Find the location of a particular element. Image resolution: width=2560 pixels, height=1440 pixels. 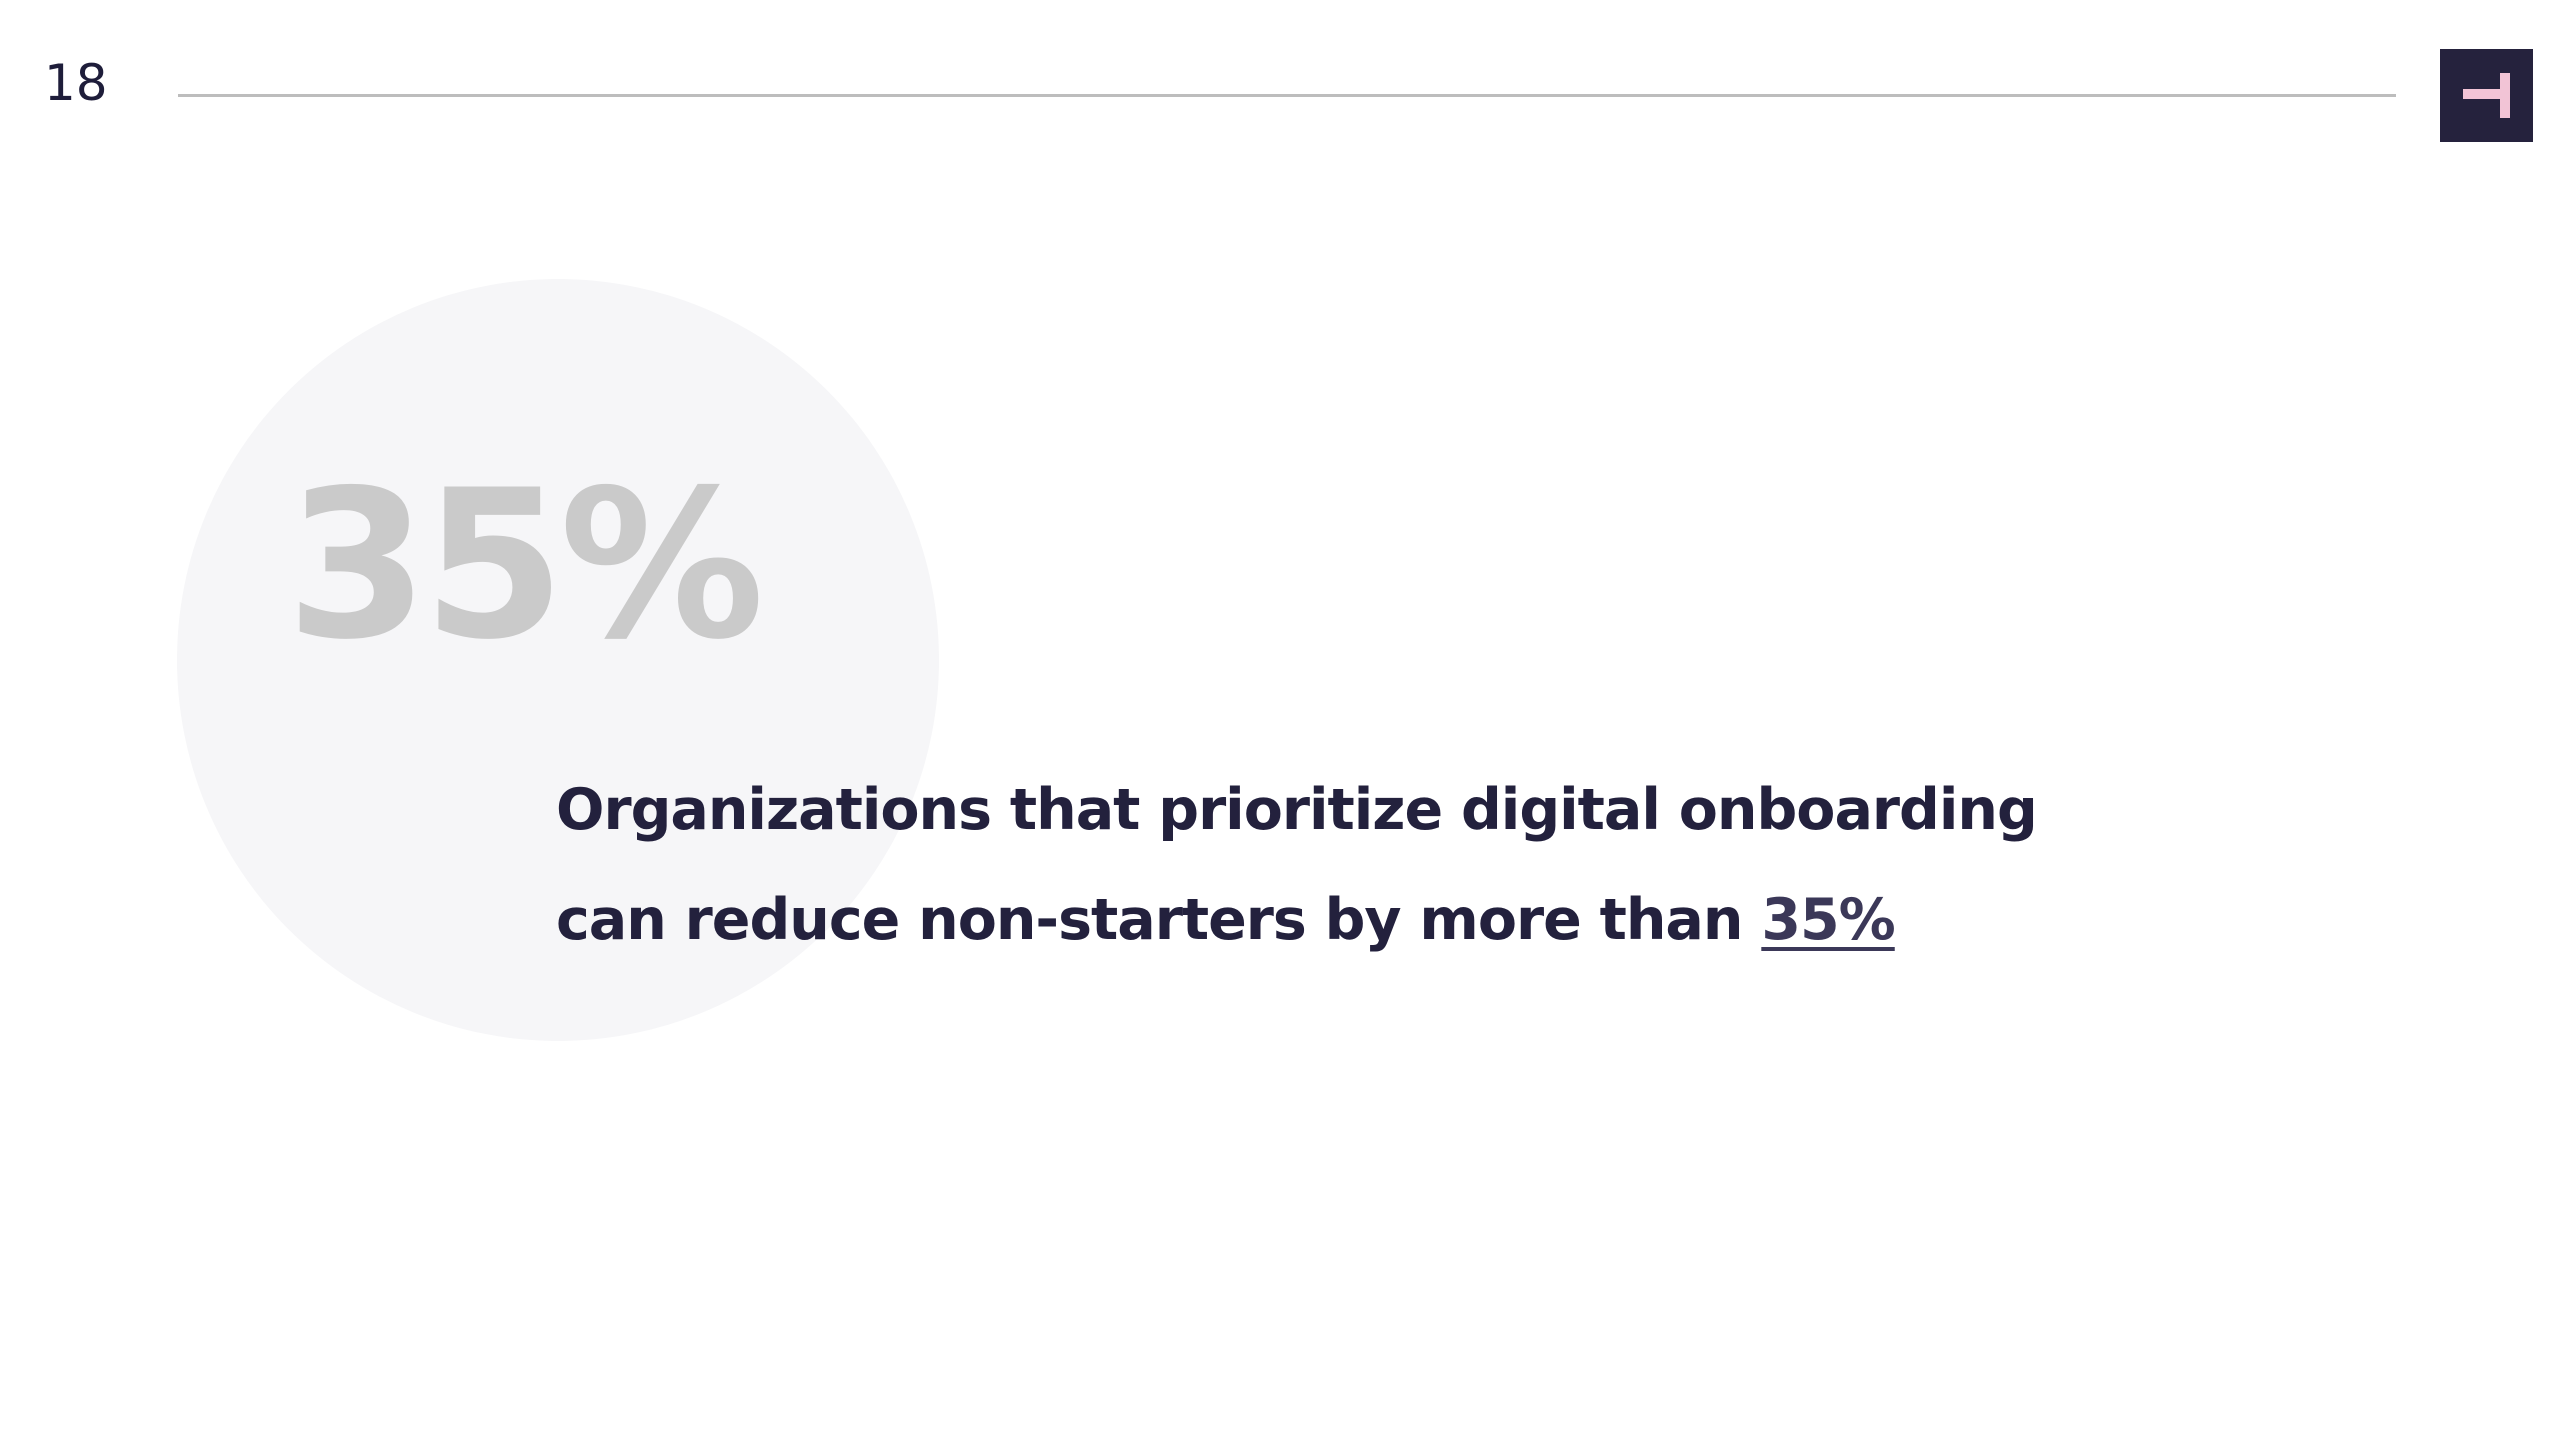

brand-logo-icon is located at coordinates (2486, 95).